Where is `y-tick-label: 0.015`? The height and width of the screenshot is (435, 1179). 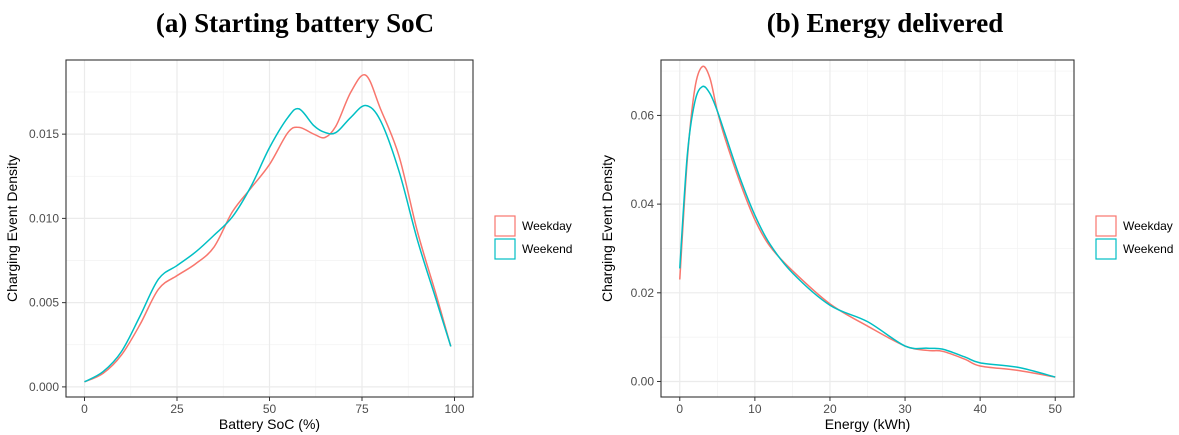 y-tick-label: 0.015 is located at coordinates (44, 134).